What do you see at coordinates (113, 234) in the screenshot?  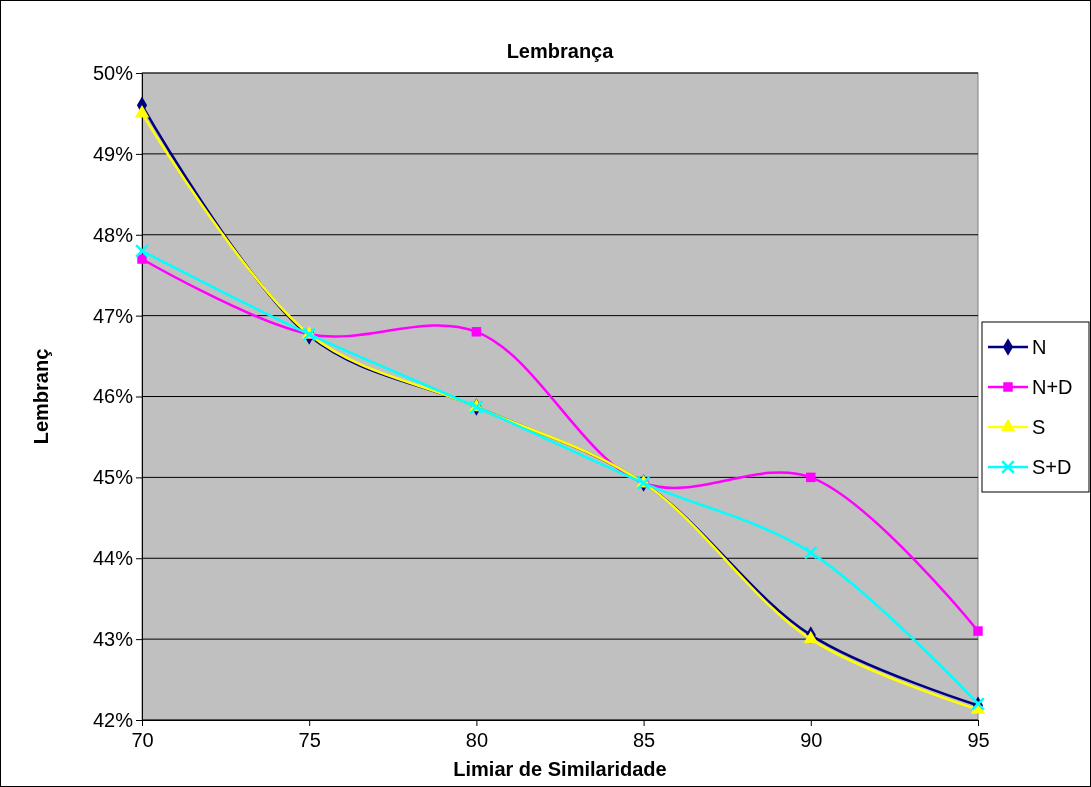 I see `y-tick-label: 48%` at bounding box center [113, 234].